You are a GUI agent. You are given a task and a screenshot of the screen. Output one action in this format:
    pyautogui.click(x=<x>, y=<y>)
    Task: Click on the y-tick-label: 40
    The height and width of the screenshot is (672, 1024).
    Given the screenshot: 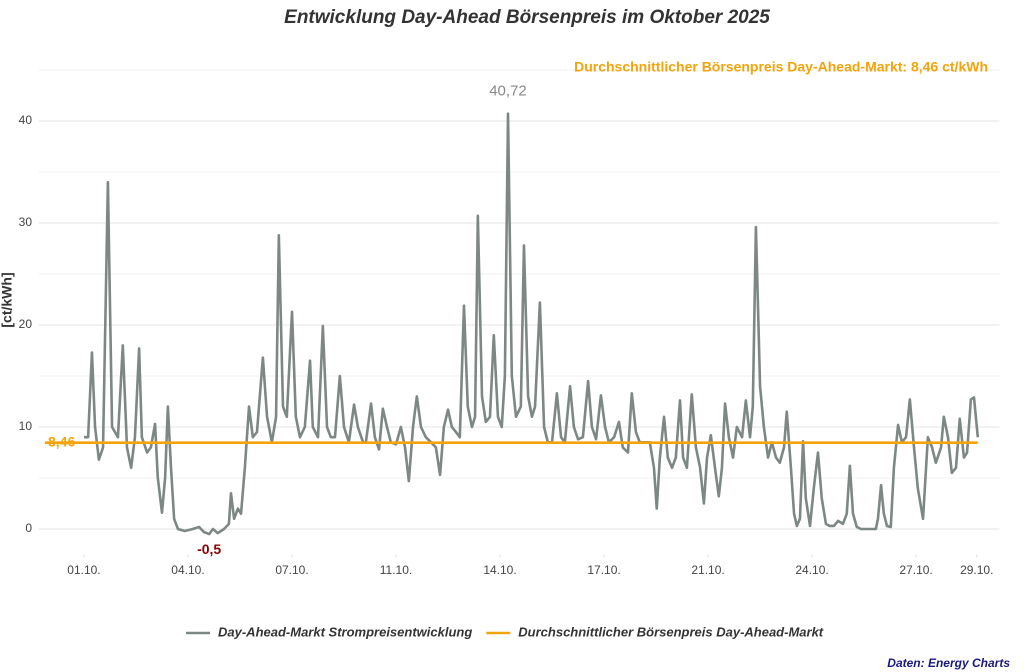 What is the action you would take?
    pyautogui.click(x=26, y=120)
    